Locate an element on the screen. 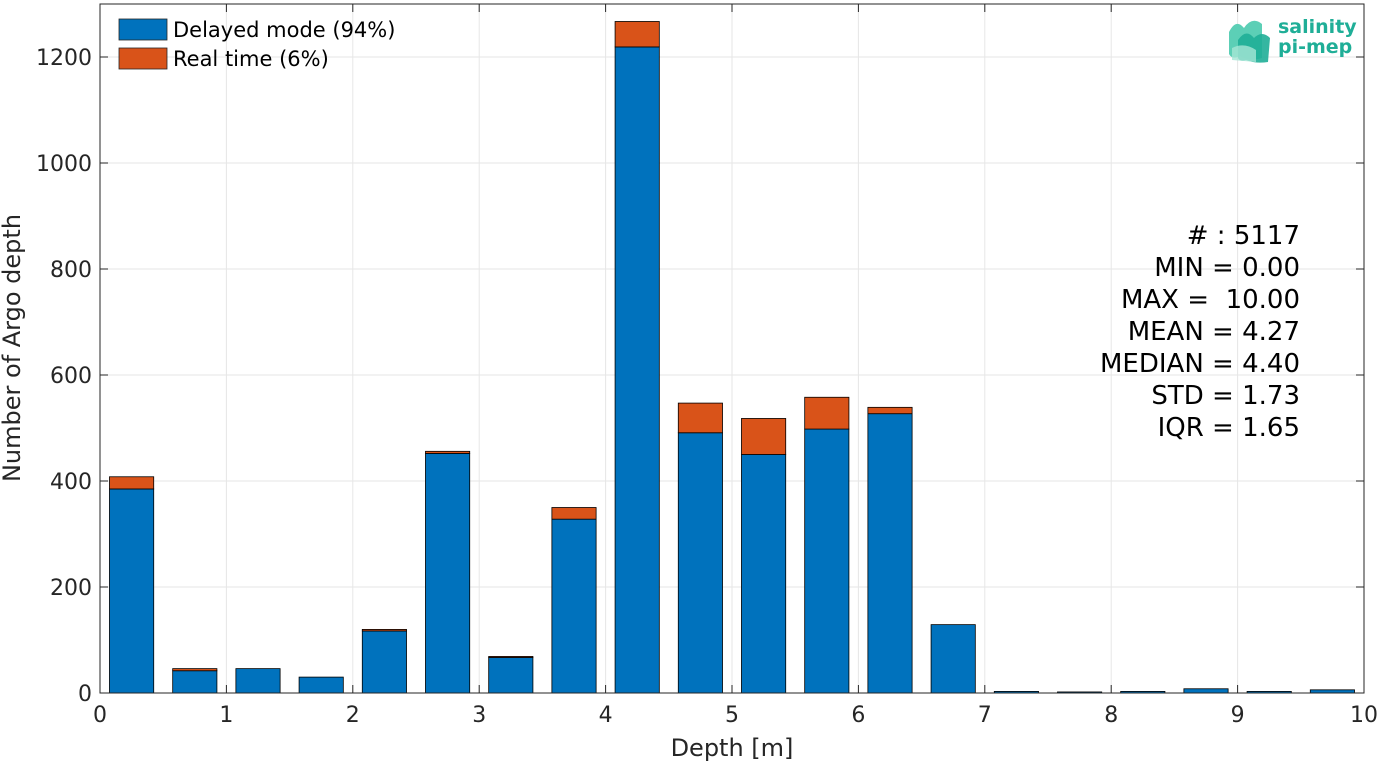  stats-line: MIN = 0.00 is located at coordinates (1227, 268).